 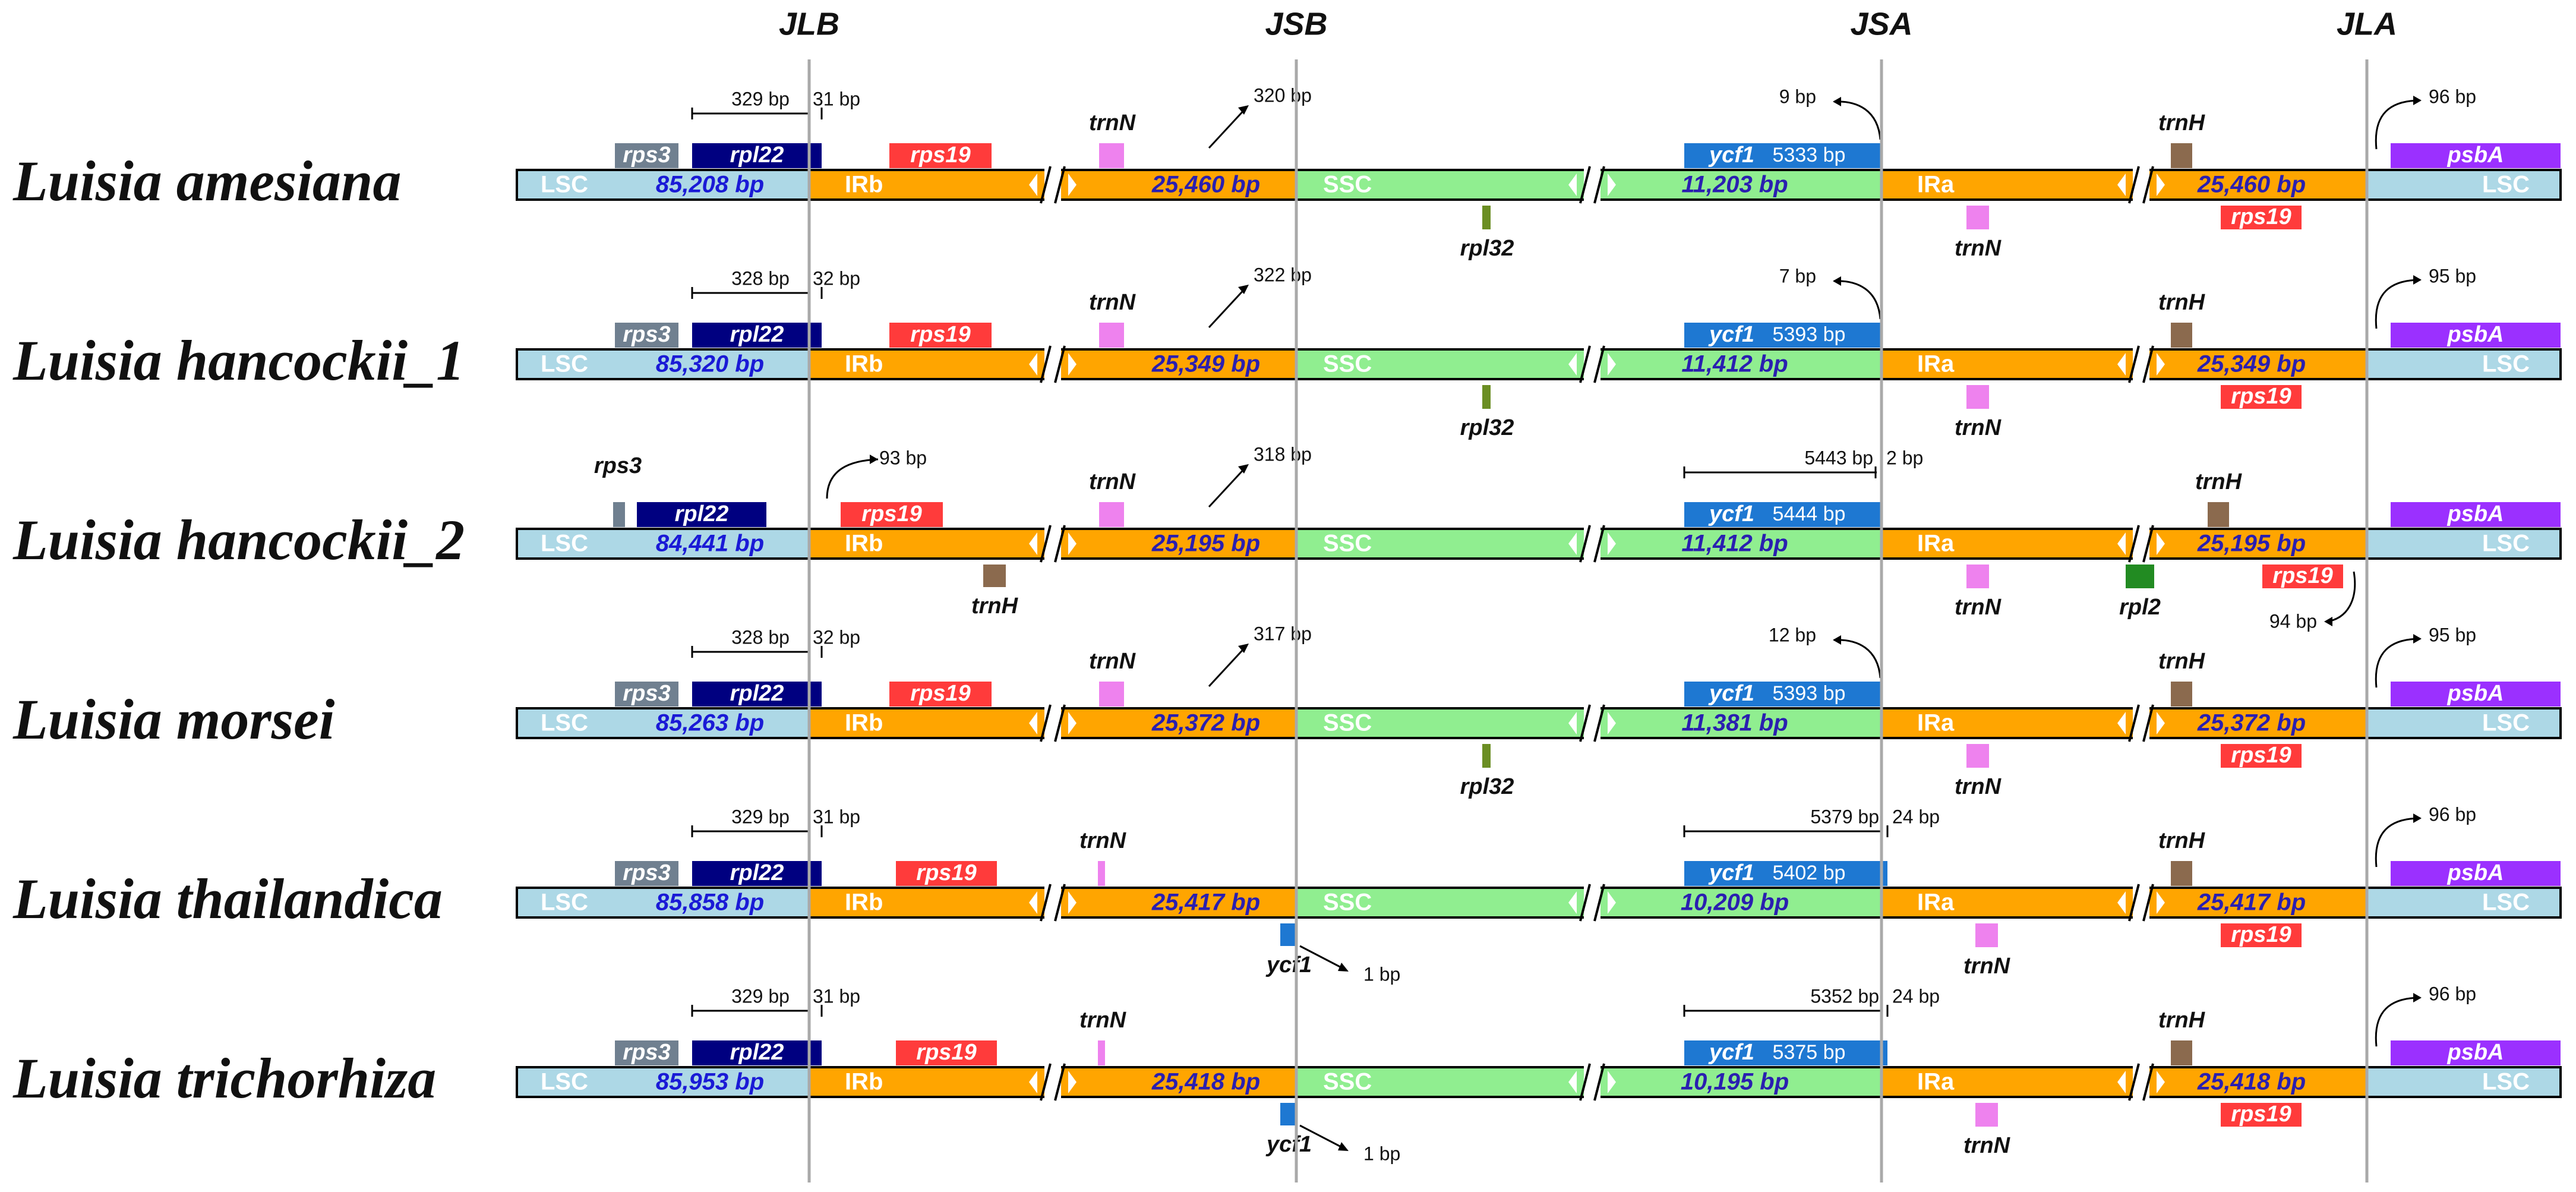 I want to click on irb-length: 25,460 bp, so click(x=1205, y=185).